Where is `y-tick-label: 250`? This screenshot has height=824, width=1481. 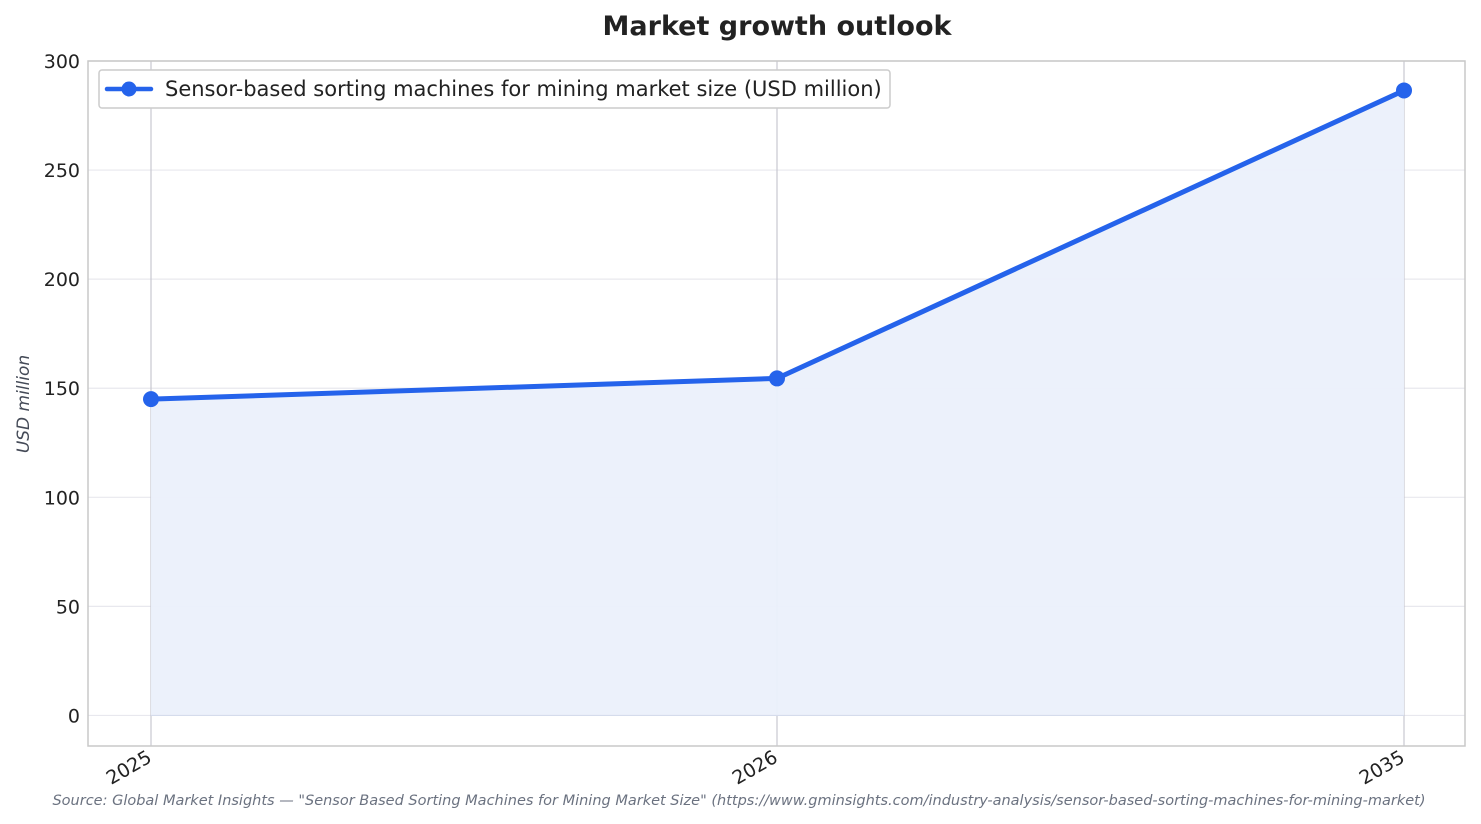 y-tick-label: 250 is located at coordinates (62, 171).